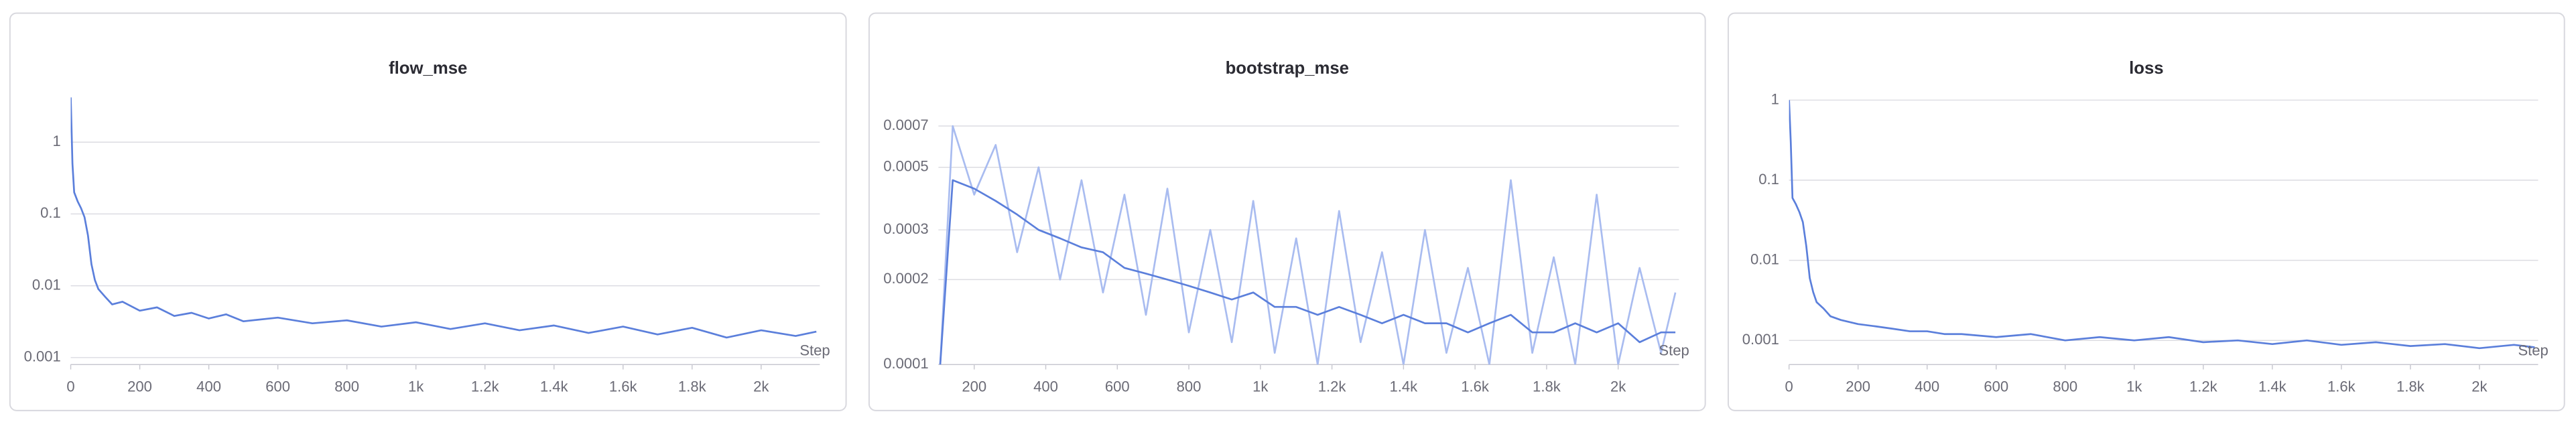 The width and height of the screenshot is (2576, 422). I want to click on chart-title: bootstrap_mse, so click(1287, 68).